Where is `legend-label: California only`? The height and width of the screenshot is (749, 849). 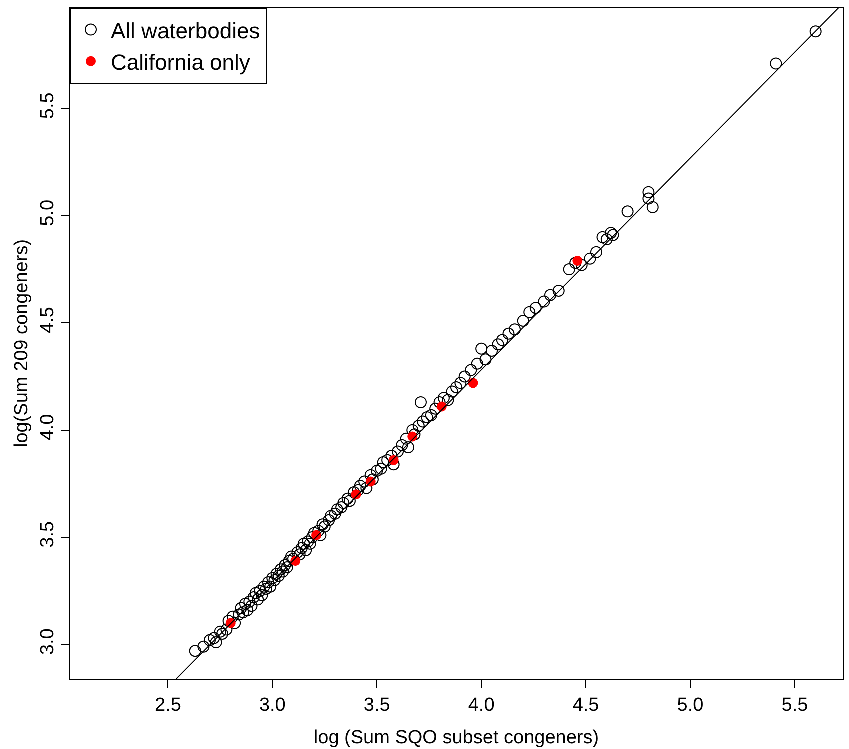
legend-label: California only is located at coordinates (180, 62).